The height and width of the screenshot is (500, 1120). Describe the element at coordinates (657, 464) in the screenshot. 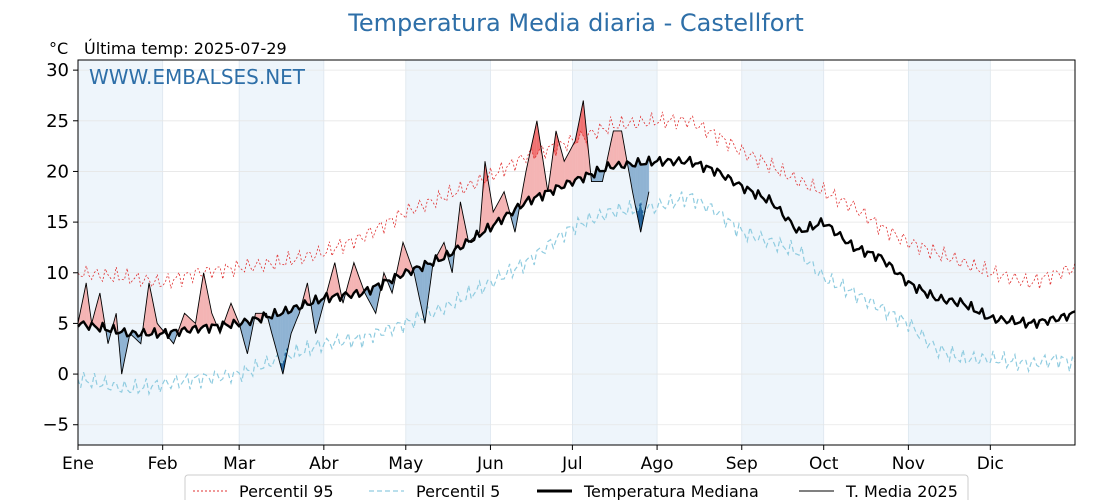

I see `x-tick-label: Ago` at that location.